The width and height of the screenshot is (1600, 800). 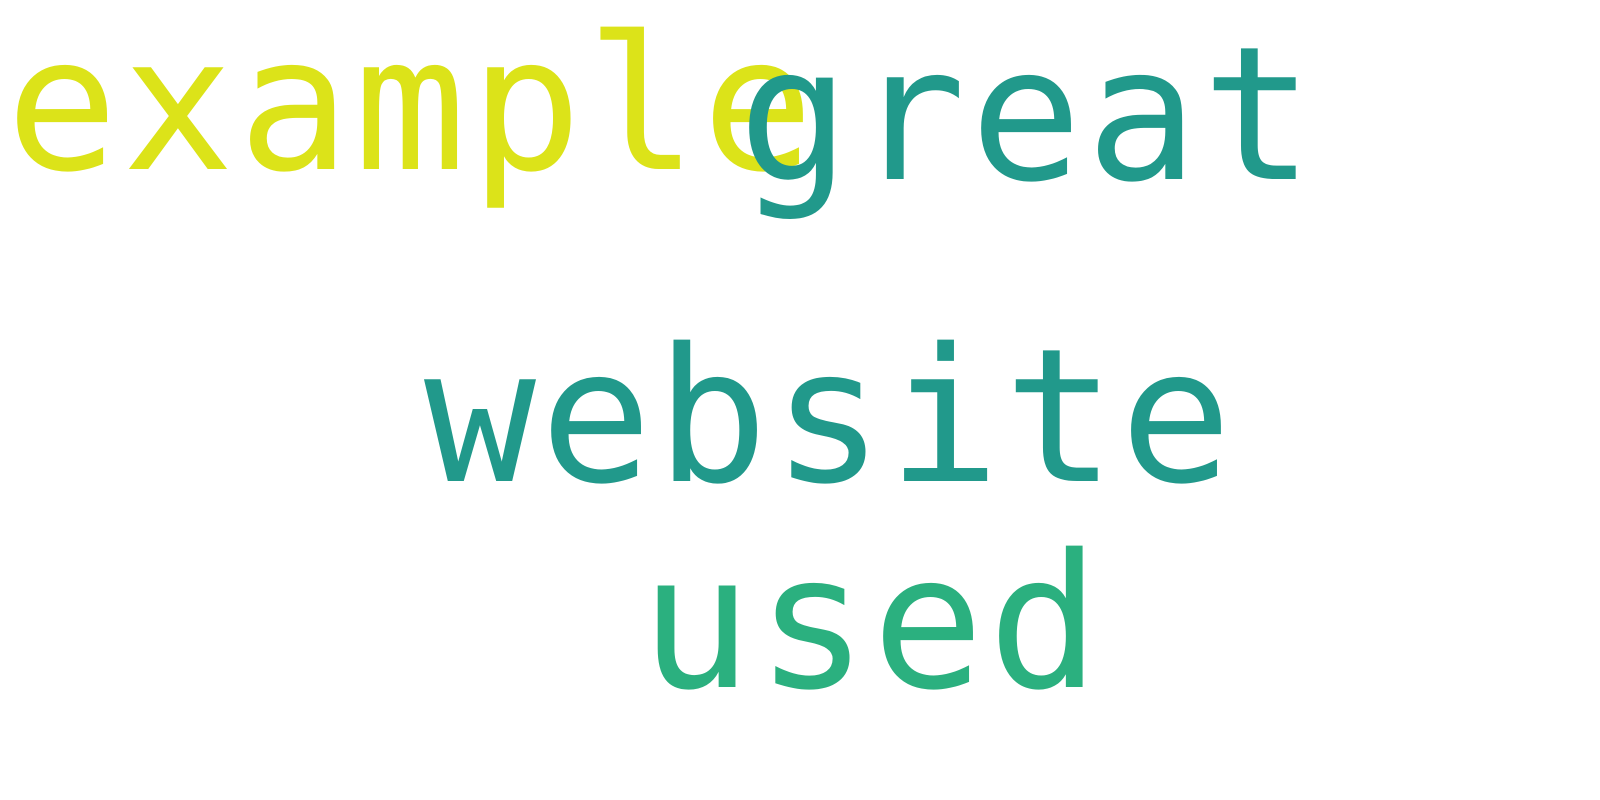 What do you see at coordinates (830, 416) in the screenshot?
I see `word-website: website` at bounding box center [830, 416].